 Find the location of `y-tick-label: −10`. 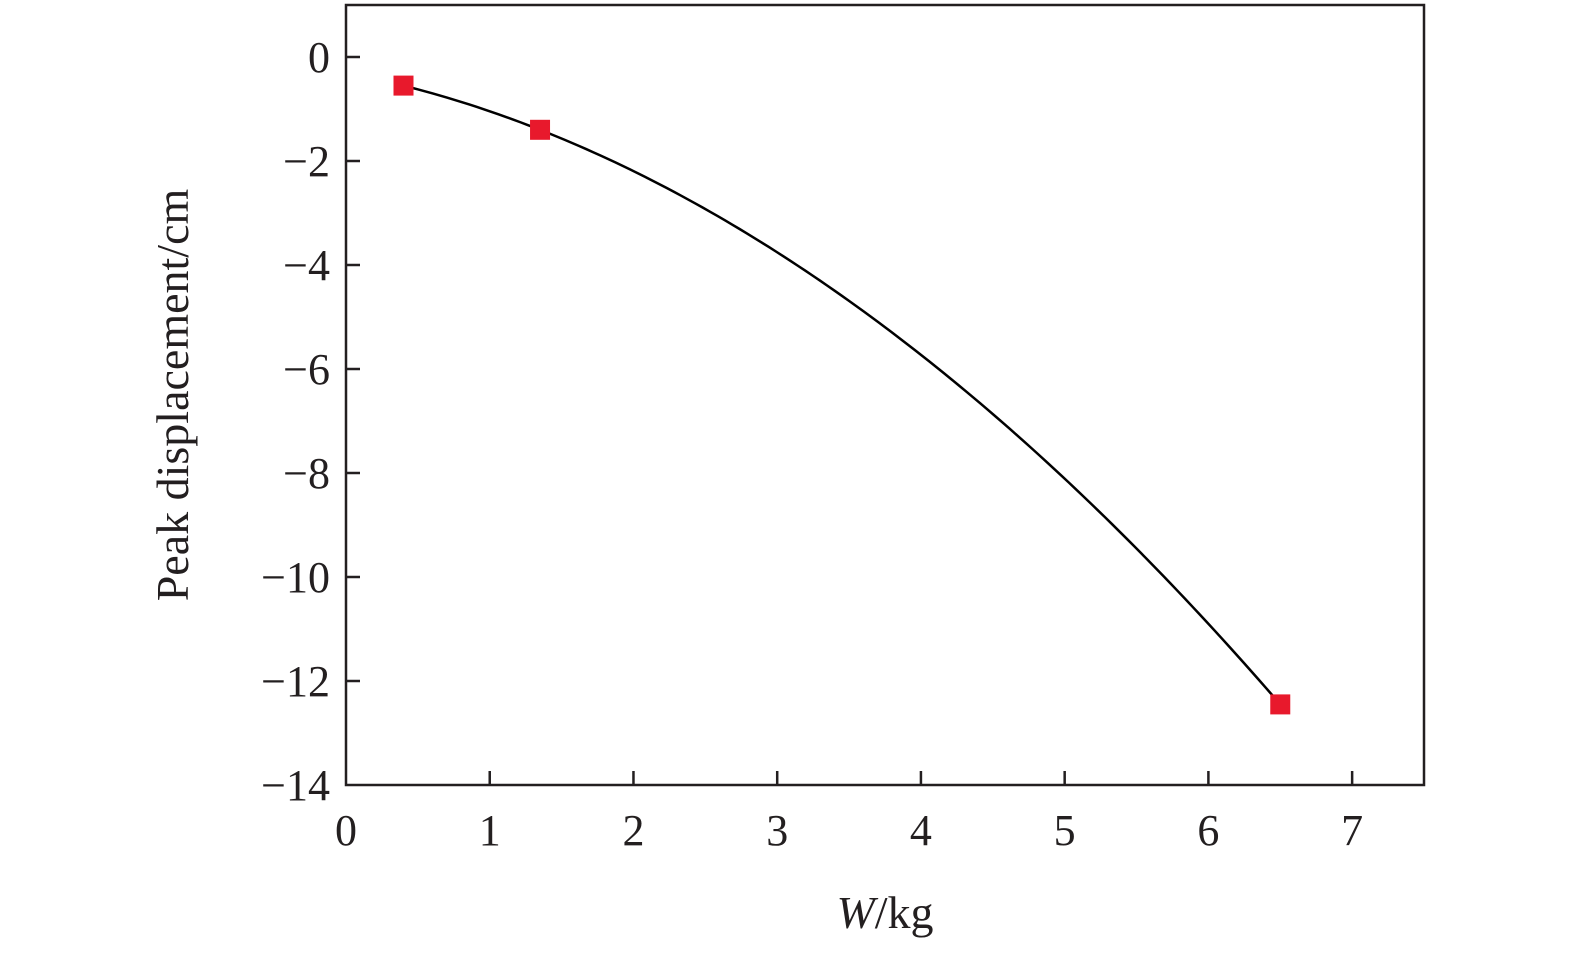

y-tick-label: −10 is located at coordinates (295, 577).